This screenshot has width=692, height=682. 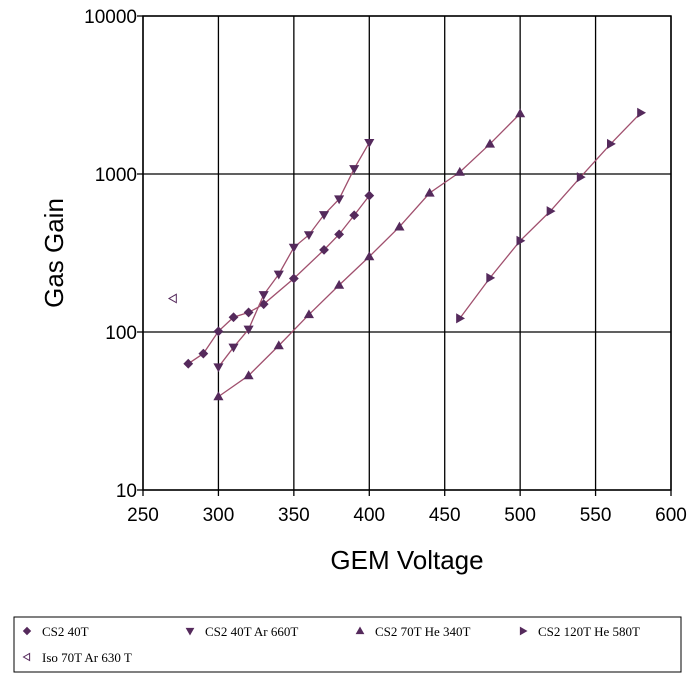 What do you see at coordinates (126, 491) in the screenshot?
I see `y-tick-label: 10` at bounding box center [126, 491].